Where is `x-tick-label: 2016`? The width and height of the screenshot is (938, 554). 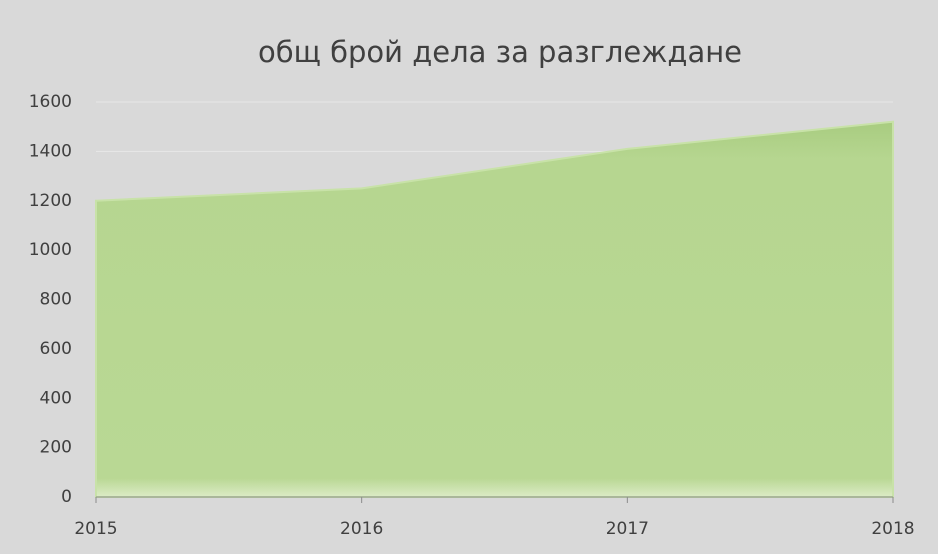
x-tick-label: 2016 is located at coordinates (361, 529).